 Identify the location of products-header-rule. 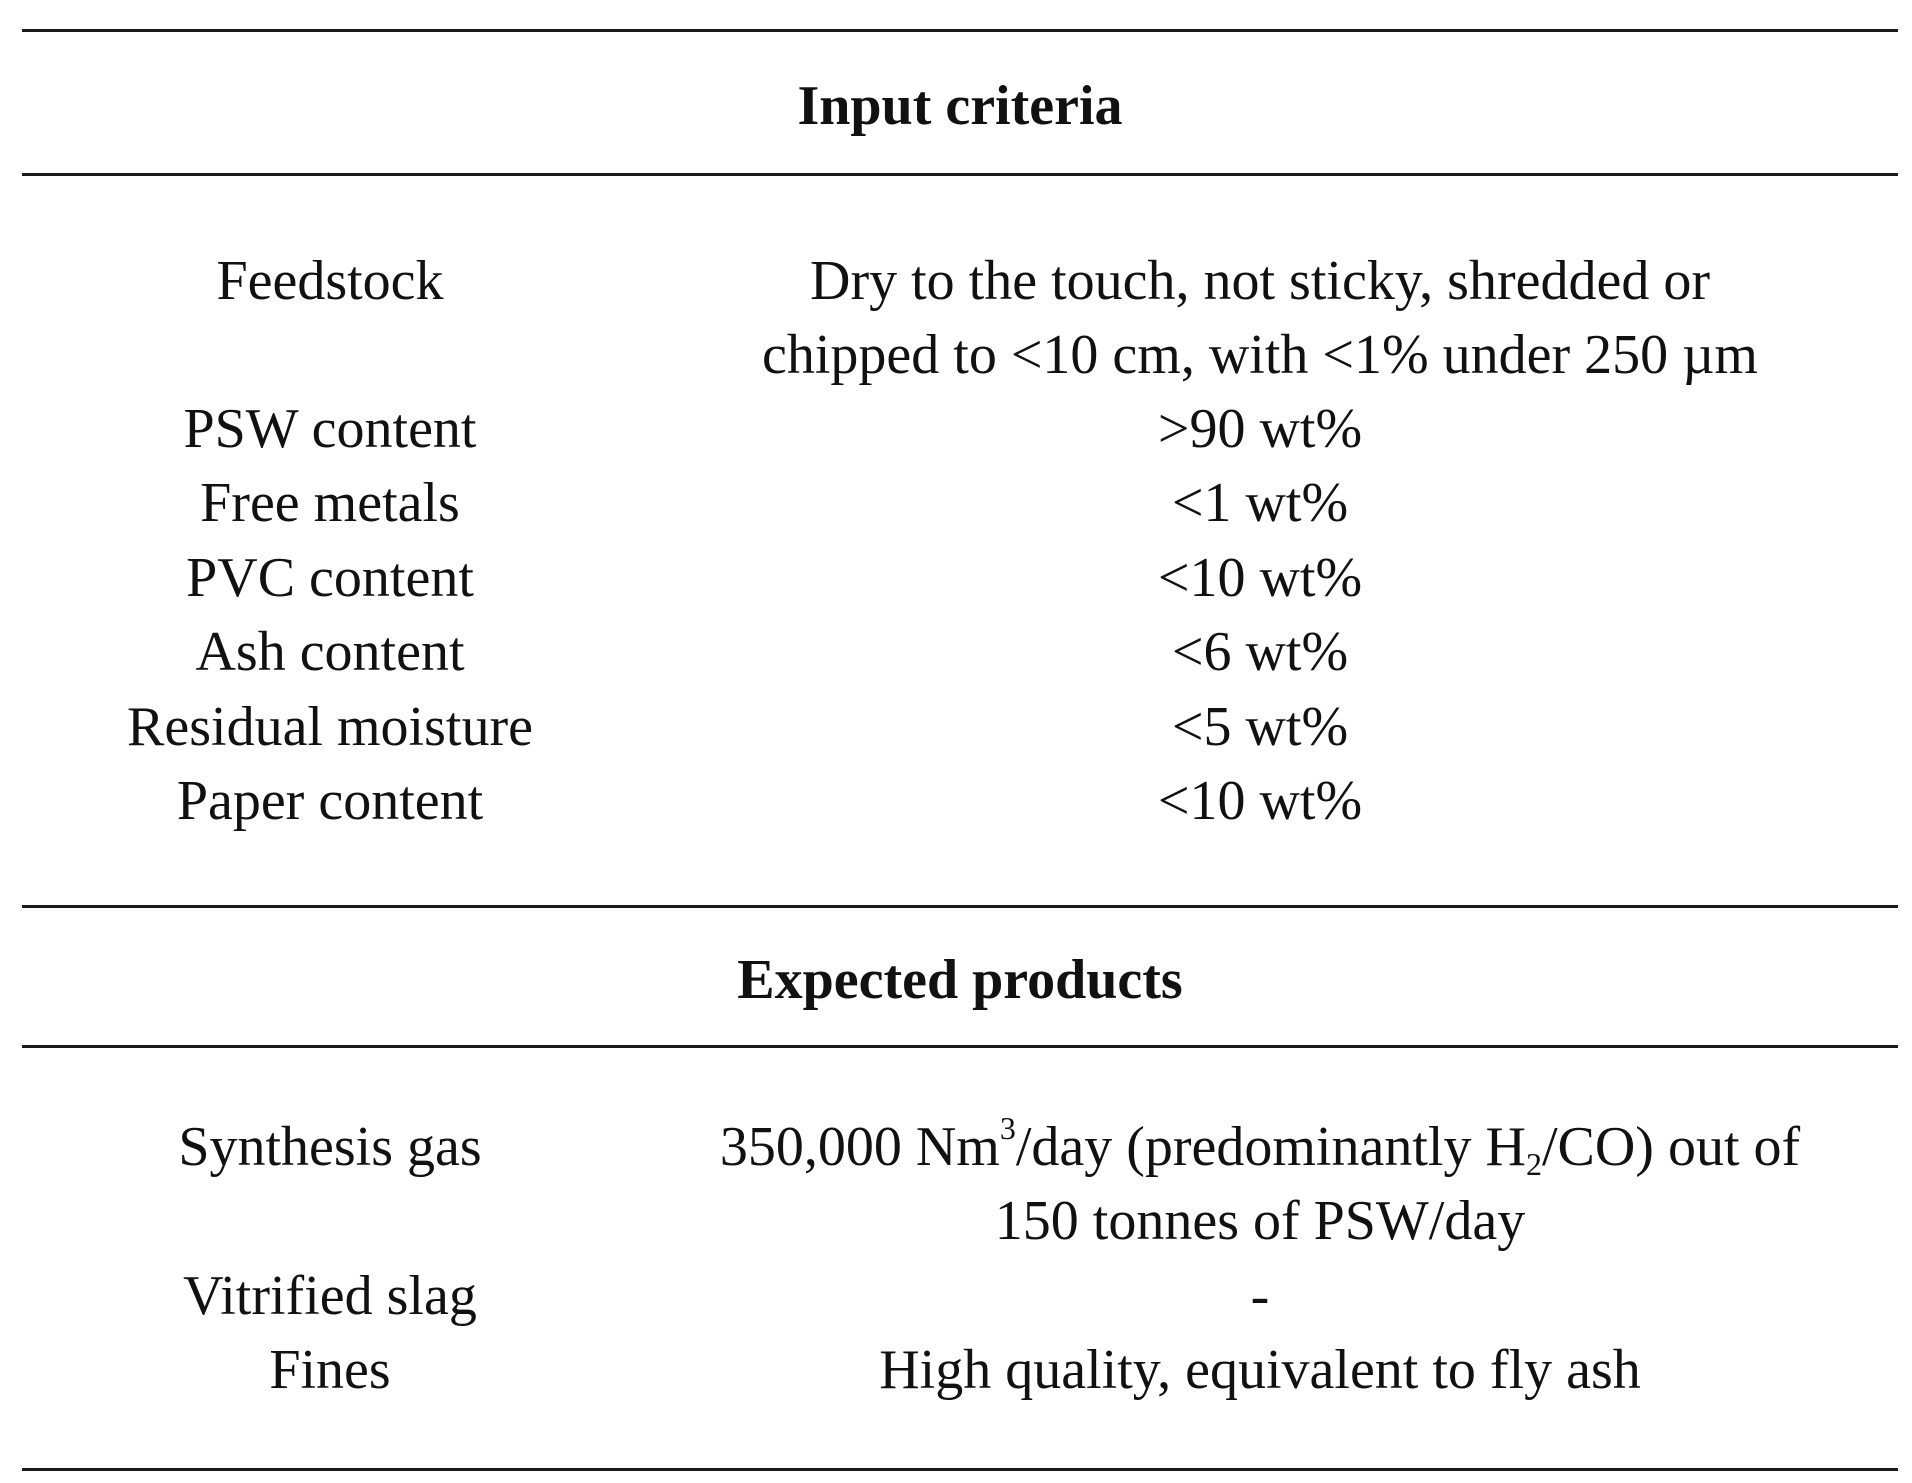
(960, 1046).